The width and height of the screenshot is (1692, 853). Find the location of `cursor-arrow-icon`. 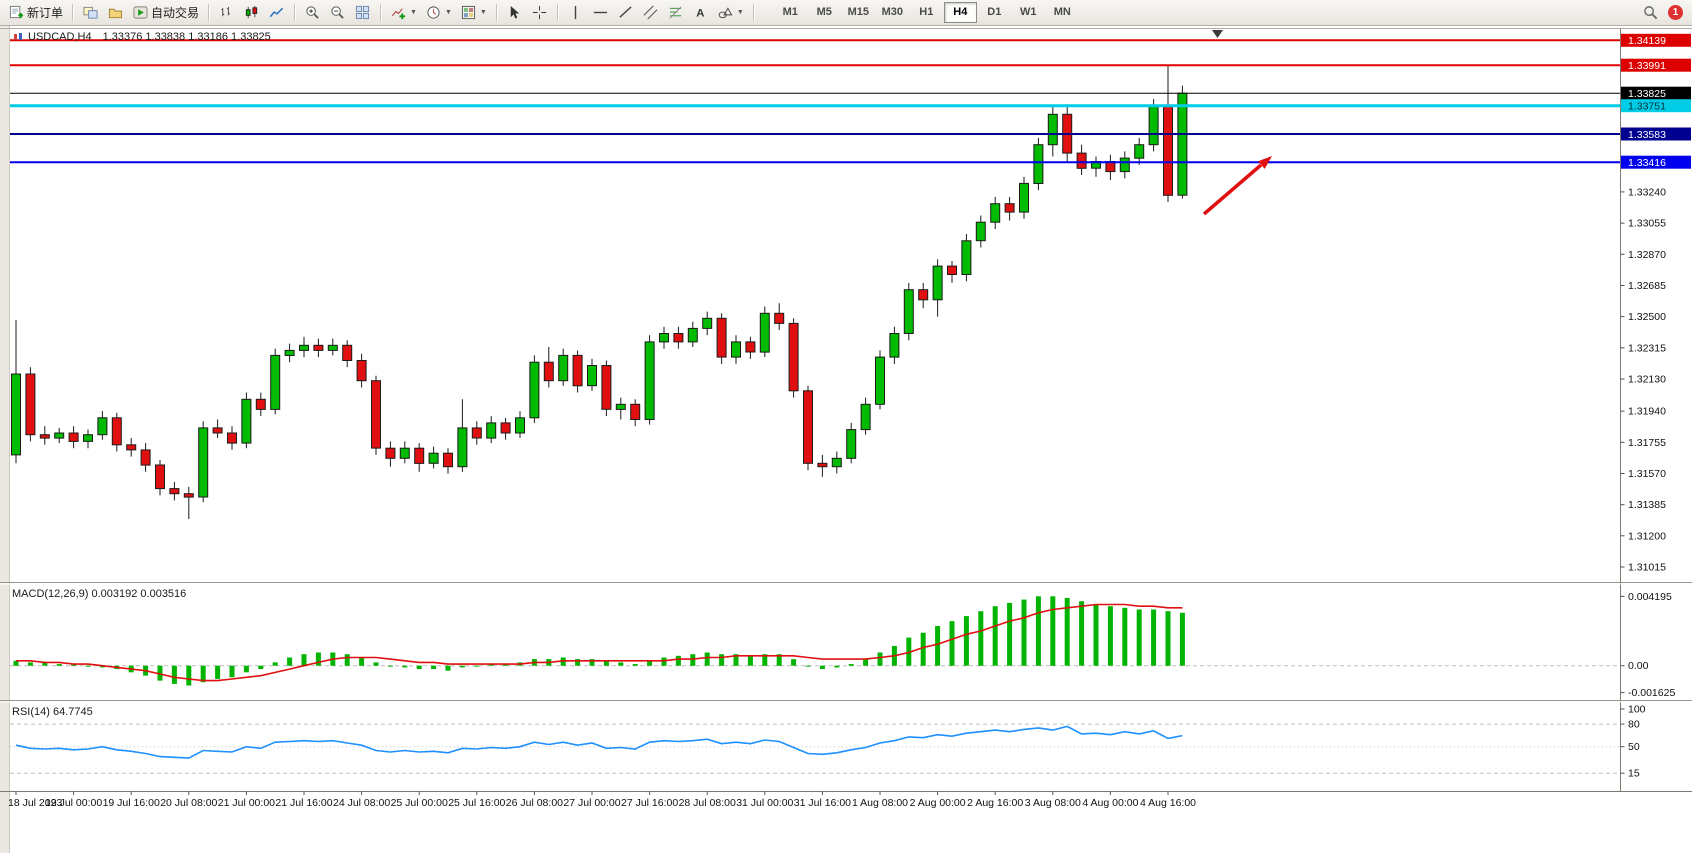

cursor-arrow-icon is located at coordinates (515, 12).